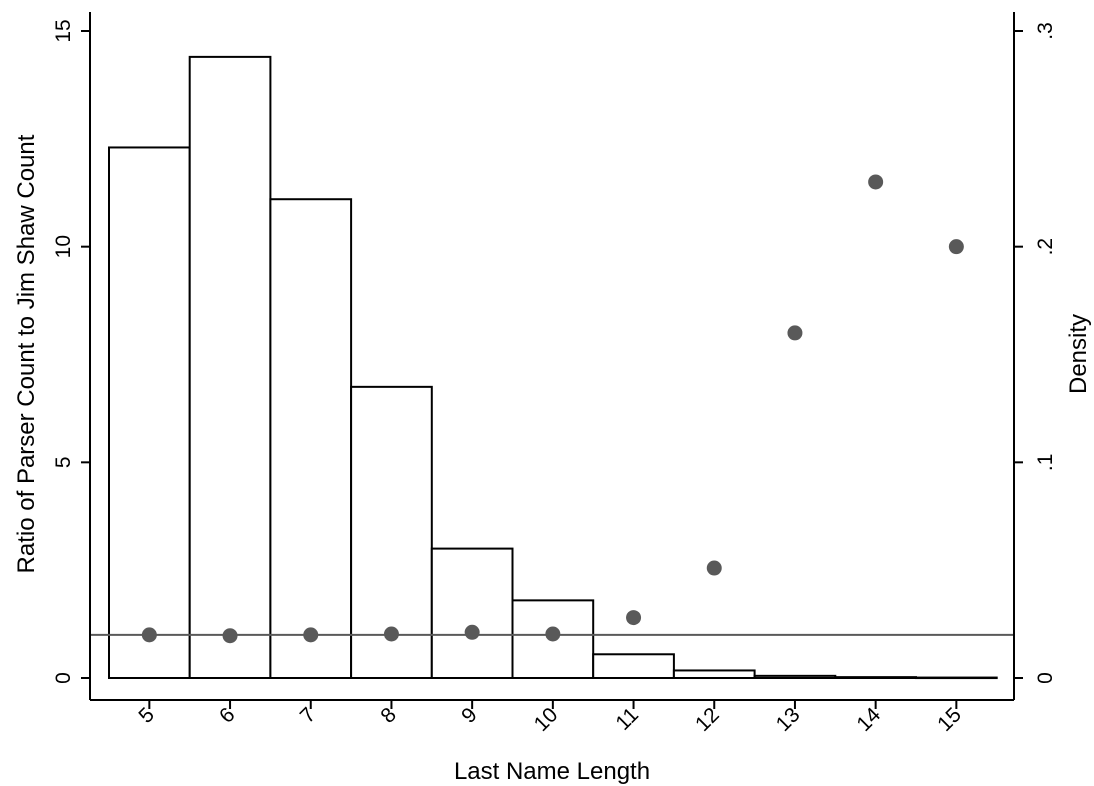 This screenshot has width=1094, height=786. Describe the element at coordinates (1045, 463) in the screenshot. I see `y-right-tick-label: .1` at that location.